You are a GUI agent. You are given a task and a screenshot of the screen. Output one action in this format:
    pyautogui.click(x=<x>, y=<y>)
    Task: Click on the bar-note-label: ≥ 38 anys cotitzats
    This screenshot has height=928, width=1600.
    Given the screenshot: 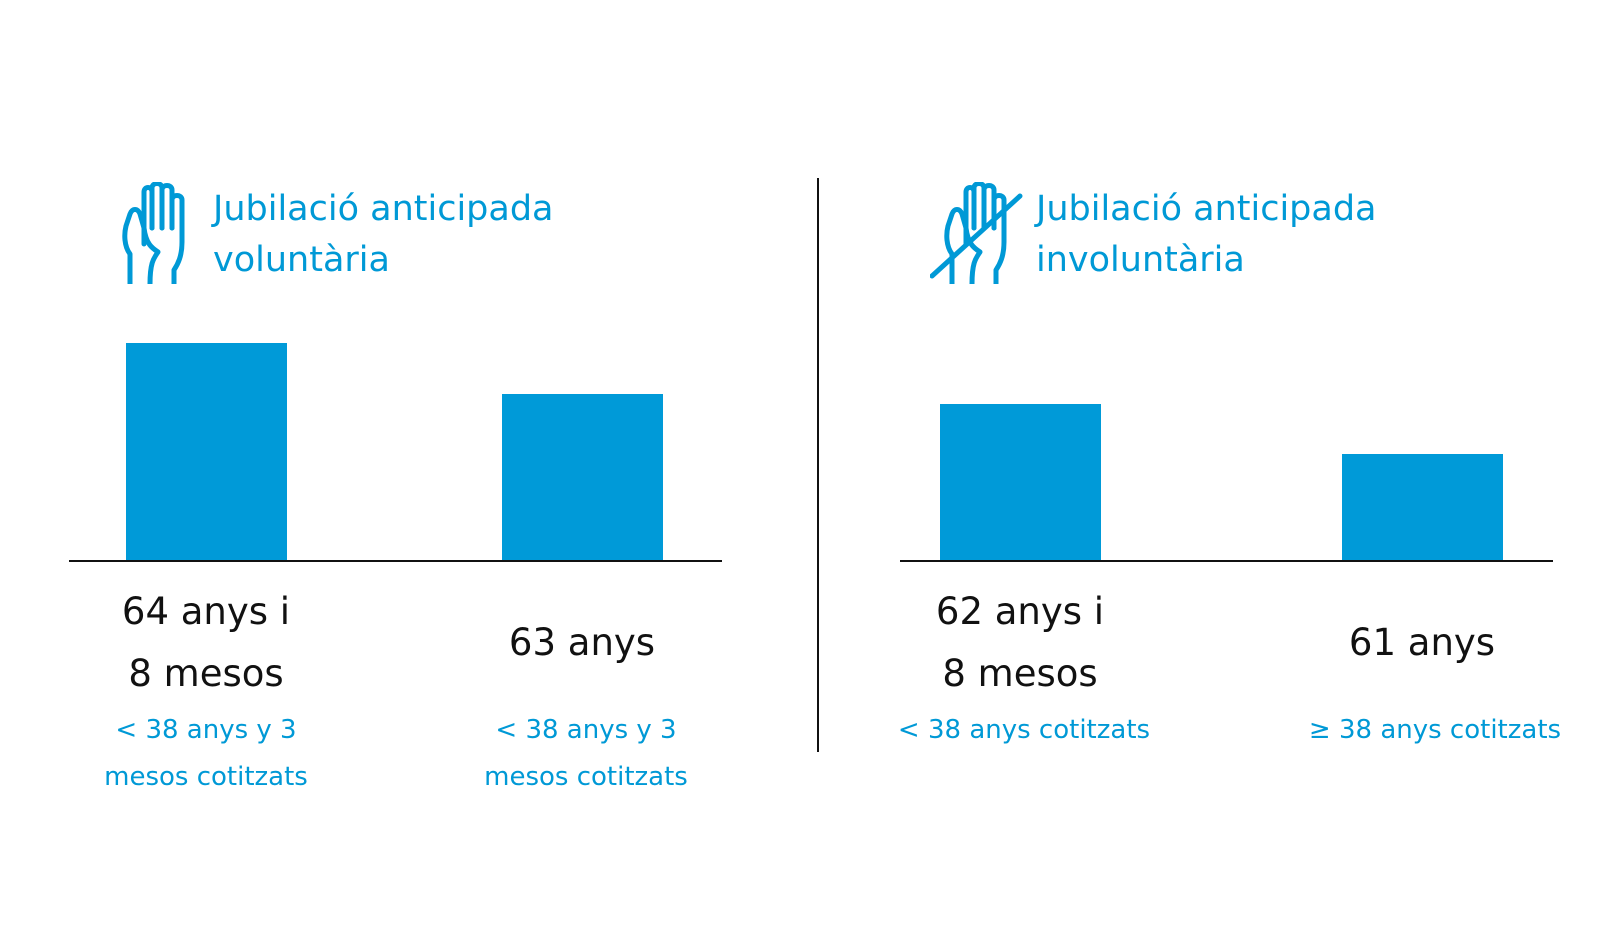 What is the action you would take?
    pyautogui.click(x=1435, y=730)
    